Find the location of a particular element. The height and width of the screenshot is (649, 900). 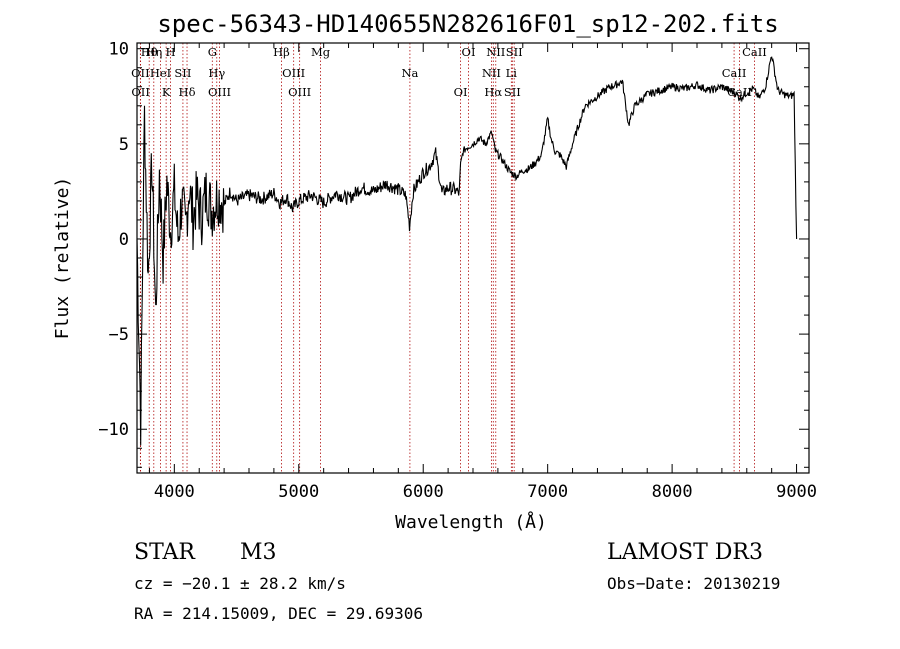

line-label-11: OIII is located at coordinates (219, 92).